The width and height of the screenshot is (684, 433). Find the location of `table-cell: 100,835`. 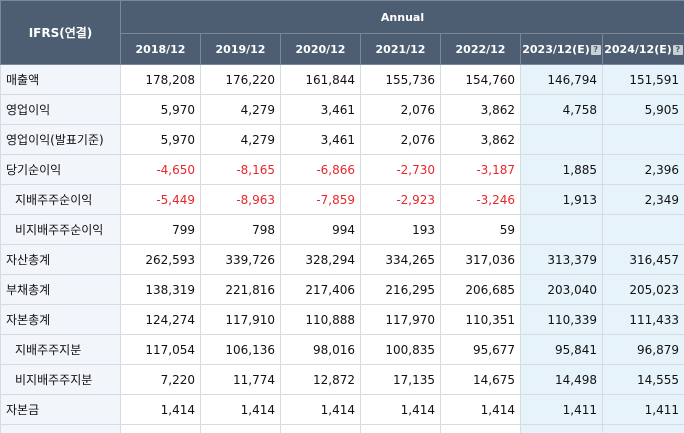

table-cell: 100,835 is located at coordinates (400, 349).